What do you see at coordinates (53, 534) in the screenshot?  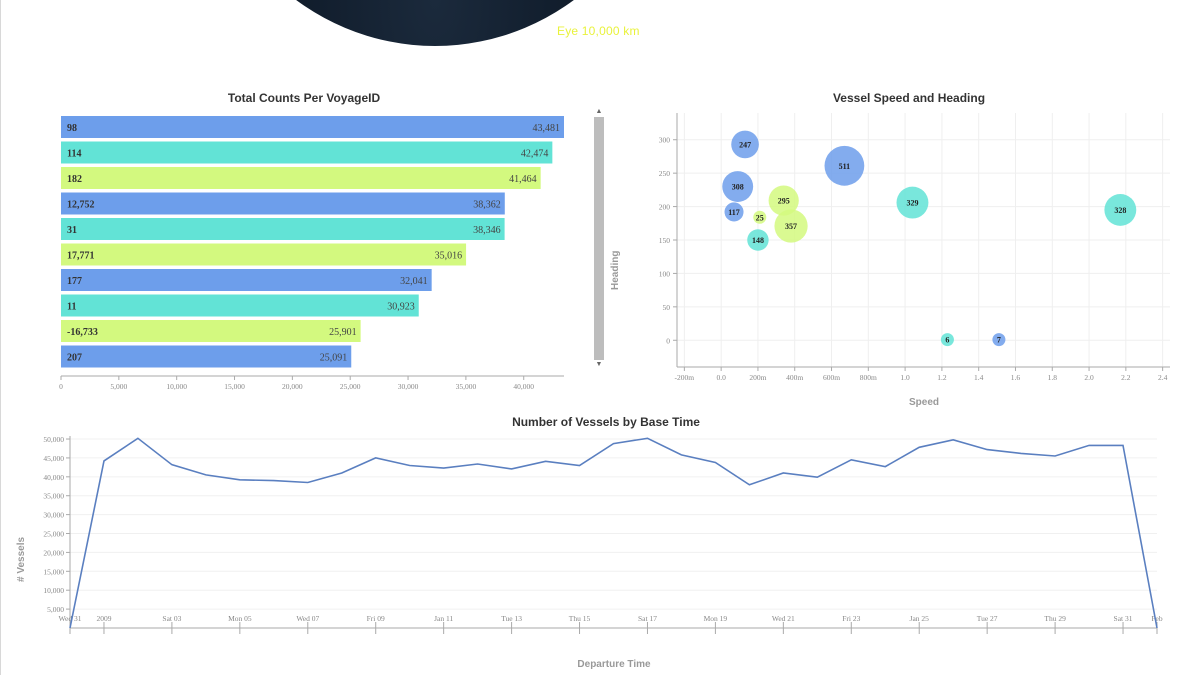 I see `line-y-tick-label: 25,000` at bounding box center [53, 534].